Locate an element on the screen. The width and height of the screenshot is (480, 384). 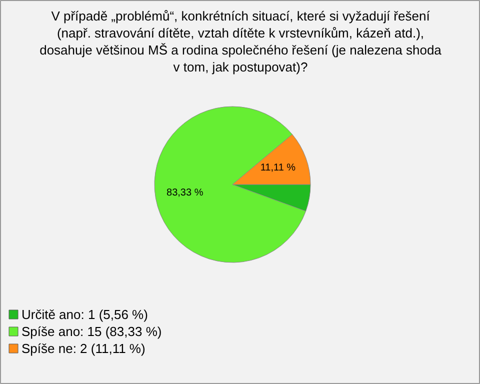
chart-title: V případě „problémů“, konkrétních situací, které si vyžadují řešení (např. stravování dítěte, vztah dítěte k vrstevníkům, kázeň atd.), dosahuje většinou MŠ a rodina společného řešení (je nalezena shoda v tom, jak postupovat)? is located at coordinates (241, 41).